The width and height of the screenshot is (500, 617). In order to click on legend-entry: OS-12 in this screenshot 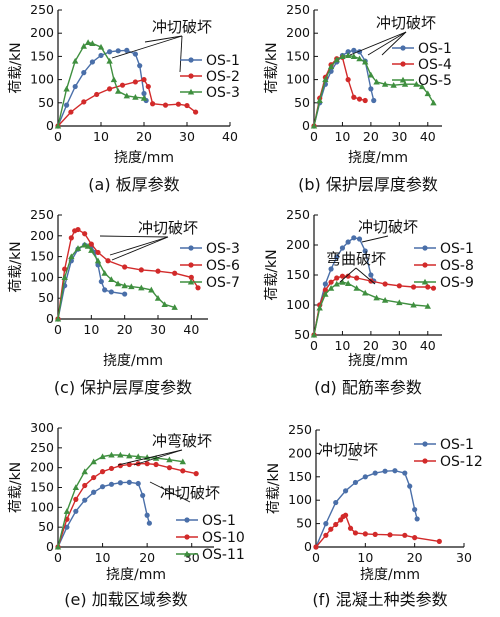, I will do `click(461, 462)`.